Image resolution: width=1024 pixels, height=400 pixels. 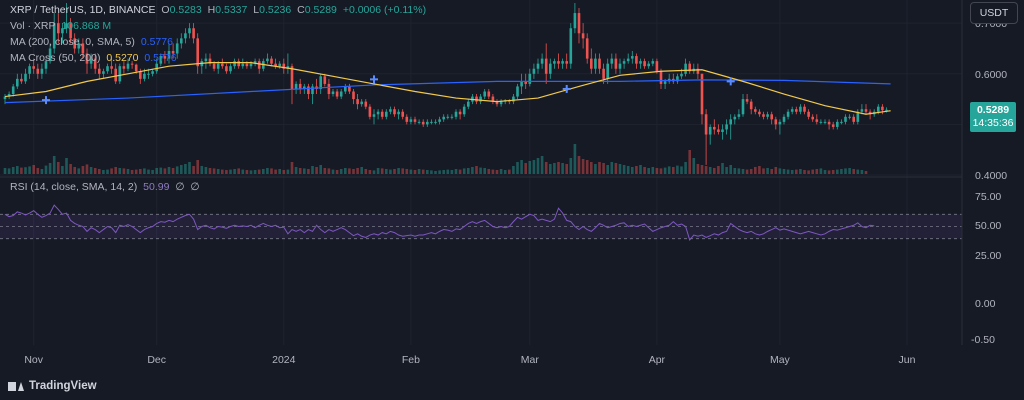 I want to click on close-value: 0.5289, so click(x=320, y=10).